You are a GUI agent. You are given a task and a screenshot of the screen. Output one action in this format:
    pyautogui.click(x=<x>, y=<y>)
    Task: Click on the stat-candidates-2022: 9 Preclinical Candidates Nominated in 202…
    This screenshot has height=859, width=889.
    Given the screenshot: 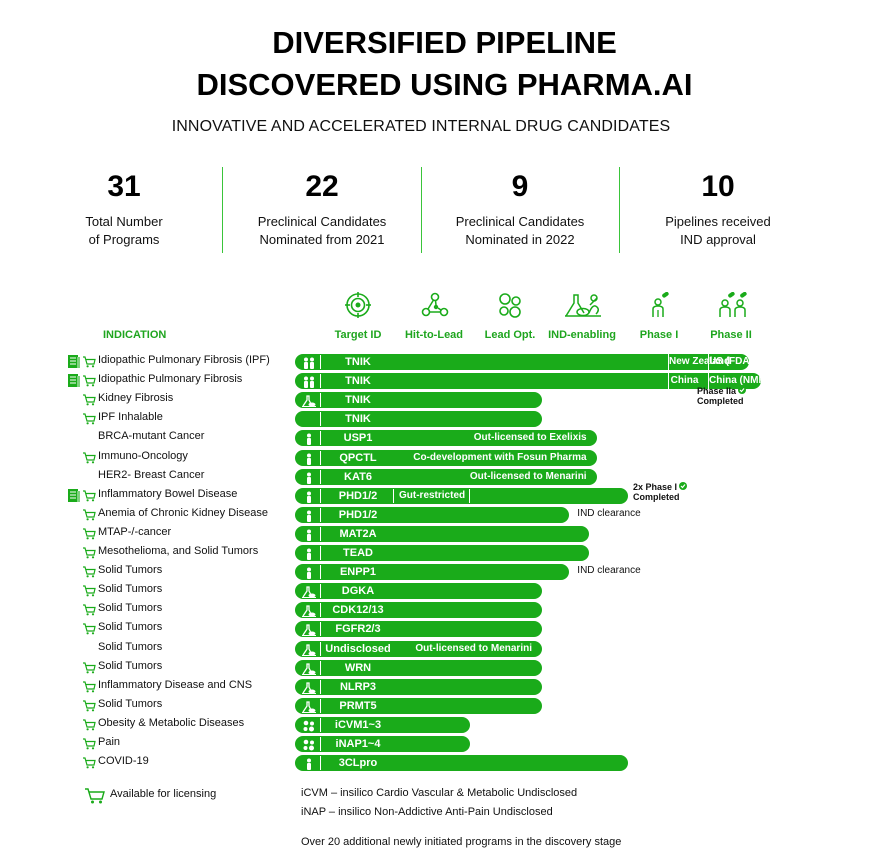 What is the action you would take?
    pyautogui.click(x=520, y=207)
    